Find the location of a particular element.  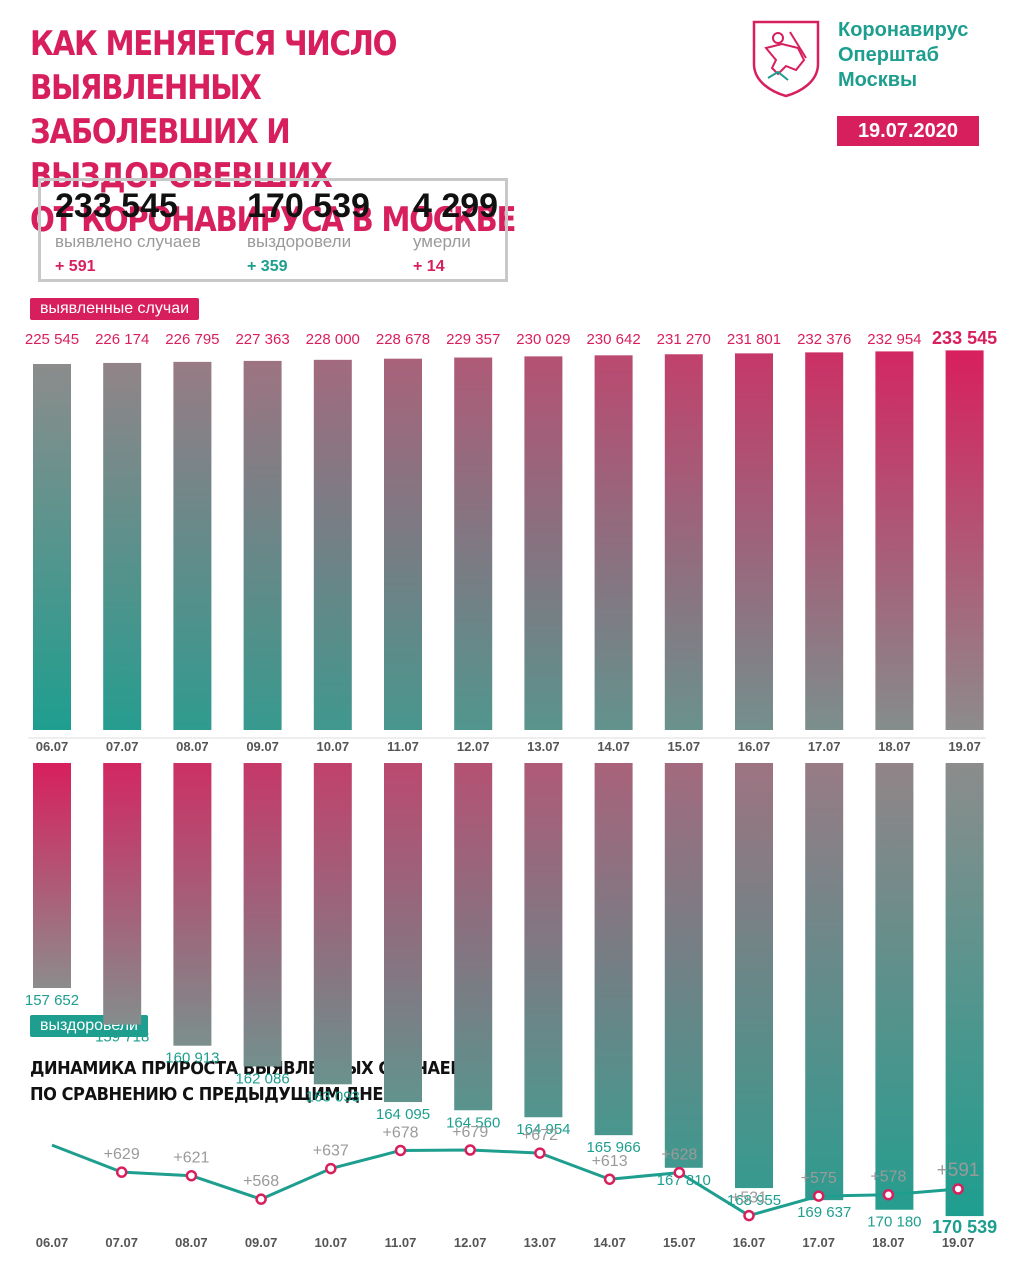

recovered-value-label: 160 913 is located at coordinates (192, 1058).